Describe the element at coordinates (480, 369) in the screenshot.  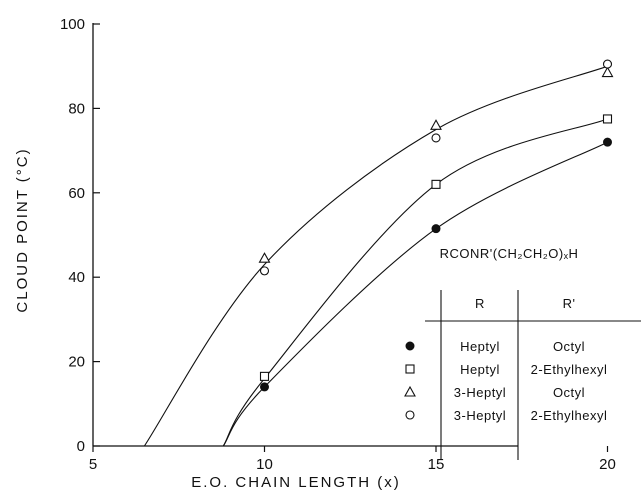
I see `legend-r-1: Heptyl` at that location.